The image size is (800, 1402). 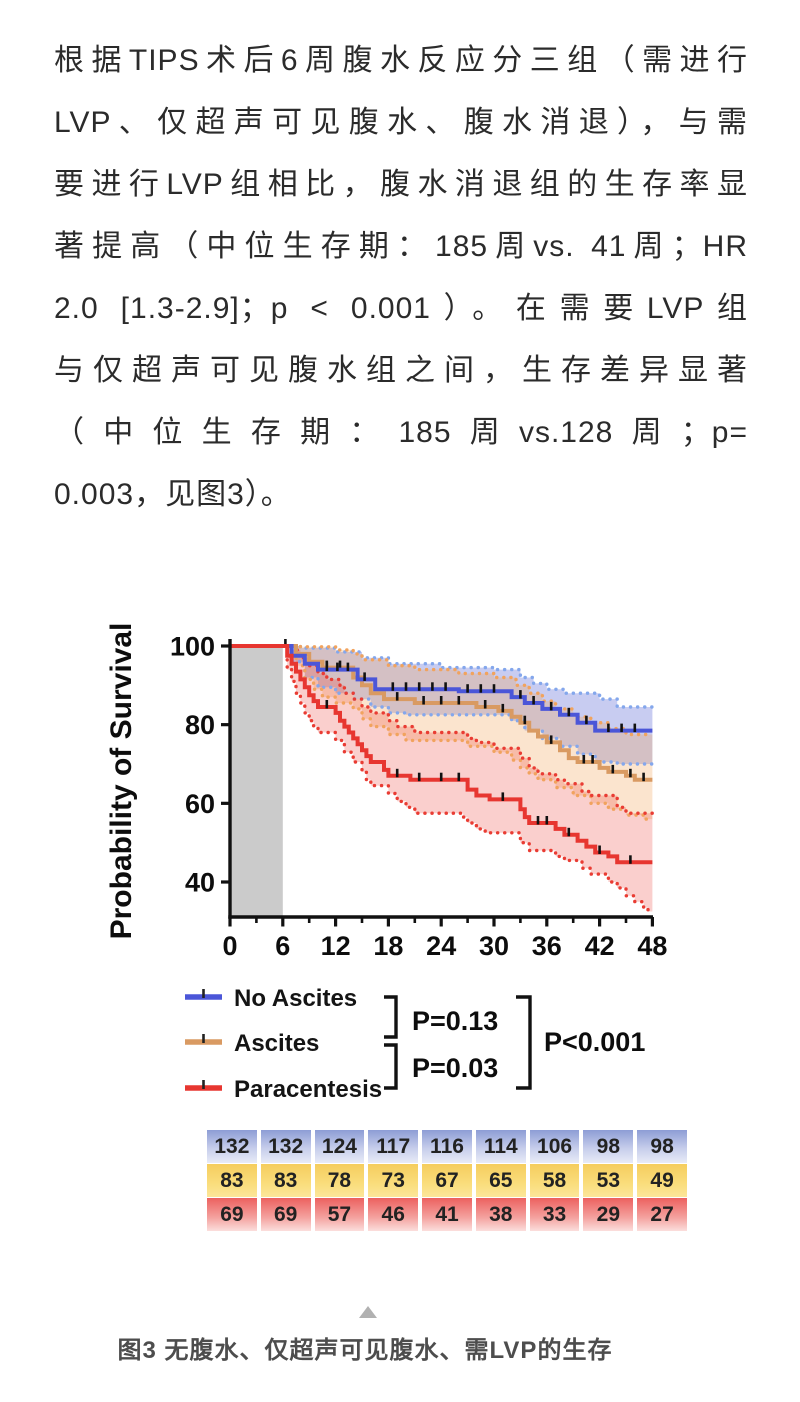 What do you see at coordinates (121, 781) in the screenshot?
I see `y-axis-title: Probability of Survival` at bounding box center [121, 781].